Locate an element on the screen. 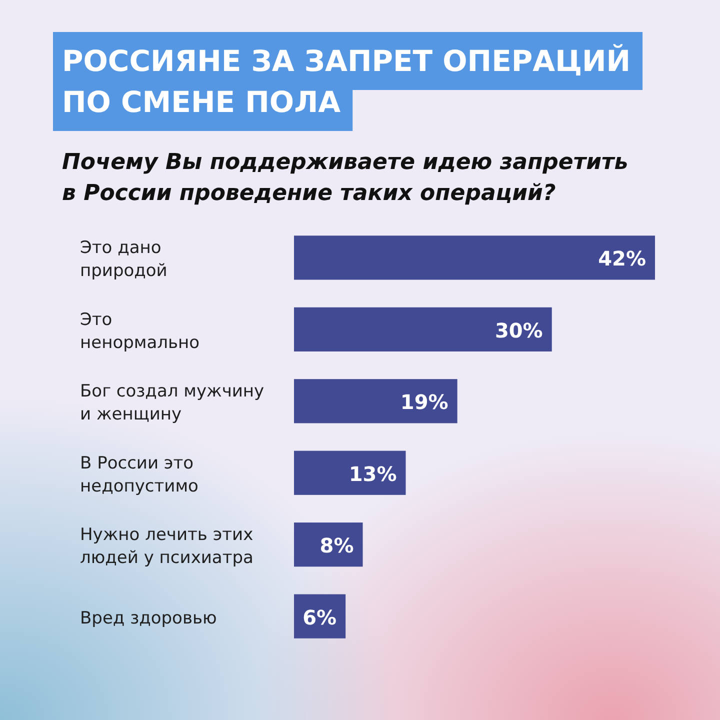 This screenshot has width=720, height=720. data-label: 13% is located at coordinates (372, 474).